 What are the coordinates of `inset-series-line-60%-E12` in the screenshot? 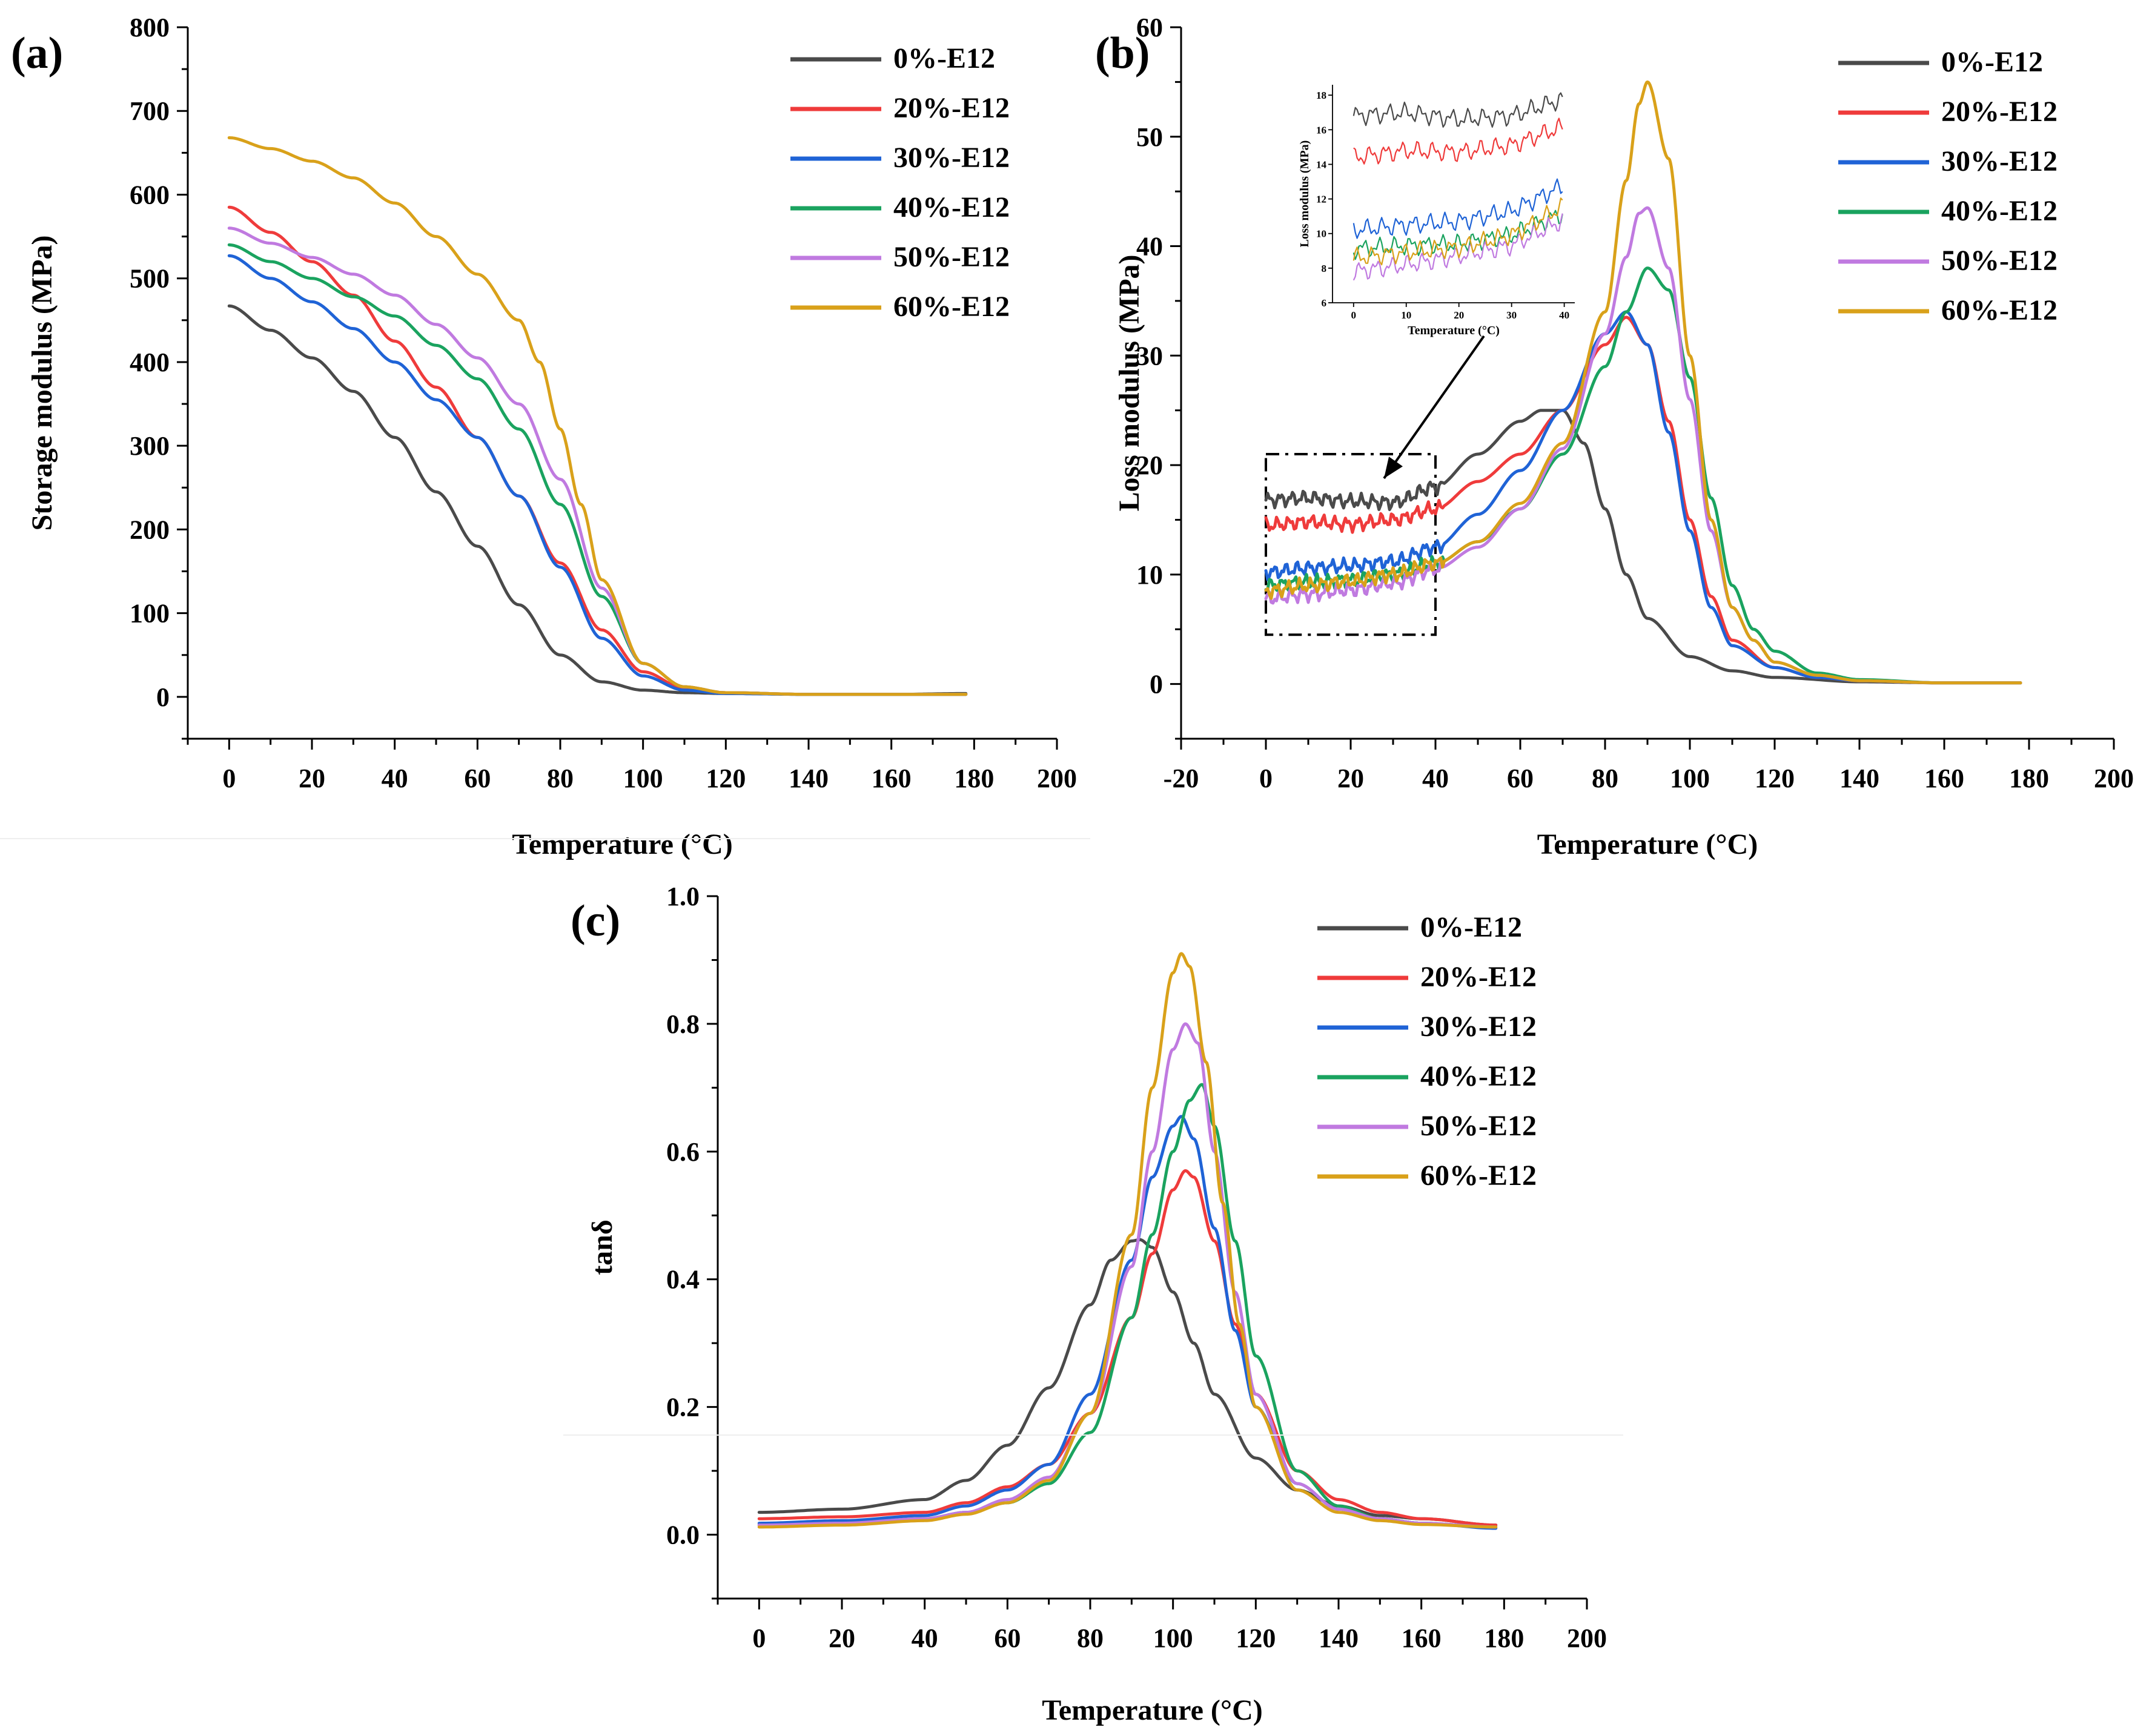 It's located at (1457, 231).